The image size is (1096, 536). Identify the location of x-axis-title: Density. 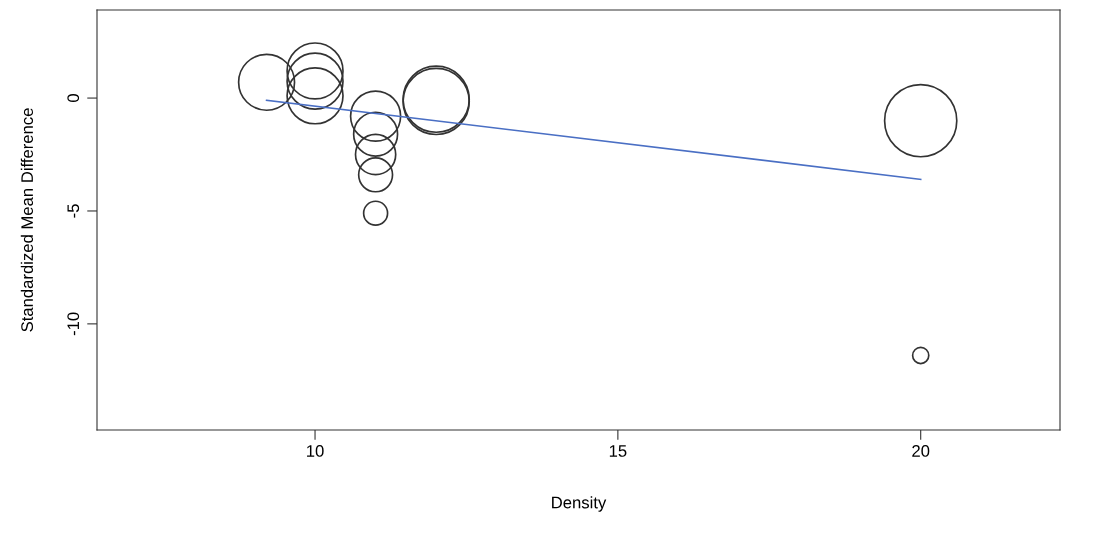
(579, 504).